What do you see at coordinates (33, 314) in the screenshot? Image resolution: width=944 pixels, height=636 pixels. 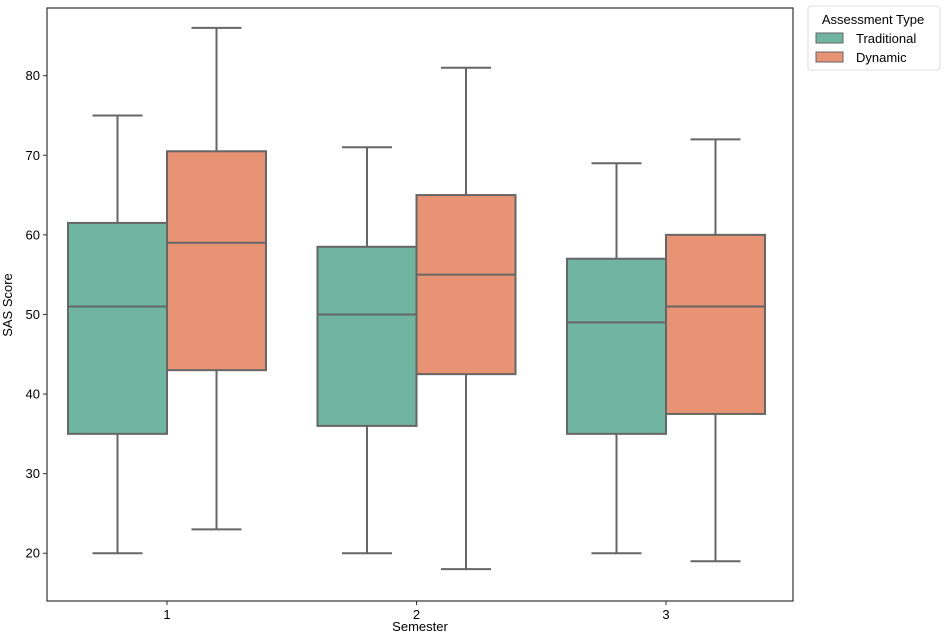 I see `y-tick-label: 50` at bounding box center [33, 314].